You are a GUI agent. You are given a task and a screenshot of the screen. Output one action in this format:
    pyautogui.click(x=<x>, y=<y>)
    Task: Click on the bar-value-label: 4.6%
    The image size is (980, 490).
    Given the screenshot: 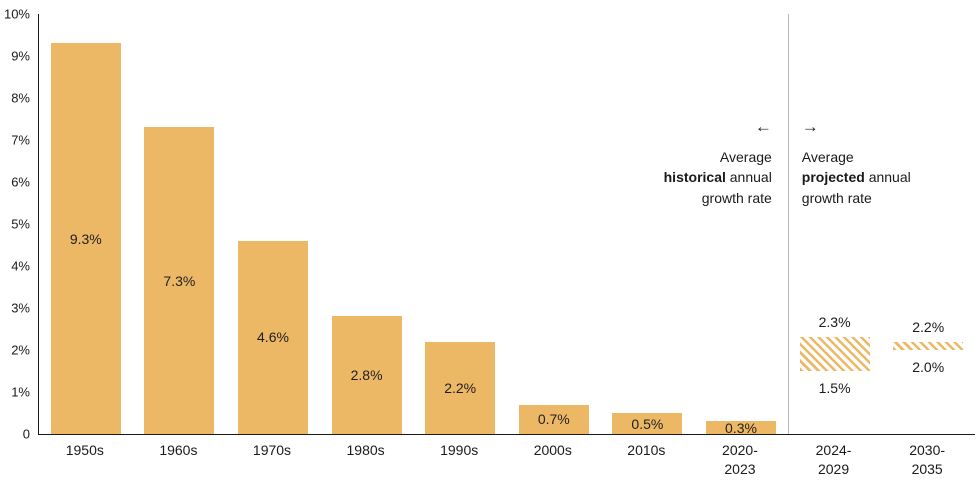 What is the action you would take?
    pyautogui.click(x=273, y=337)
    